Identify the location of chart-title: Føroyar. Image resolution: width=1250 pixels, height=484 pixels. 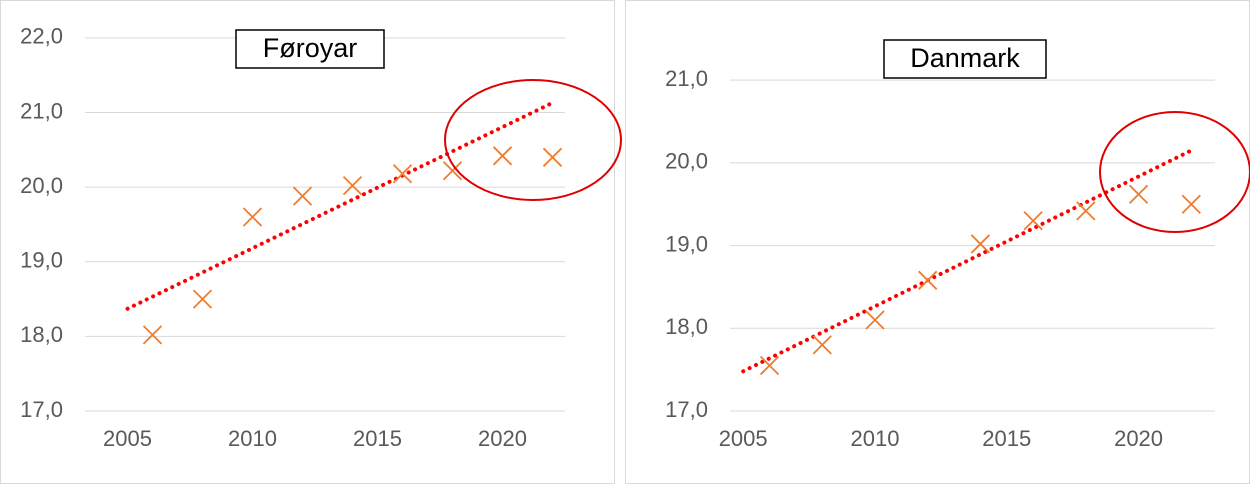
(310, 48).